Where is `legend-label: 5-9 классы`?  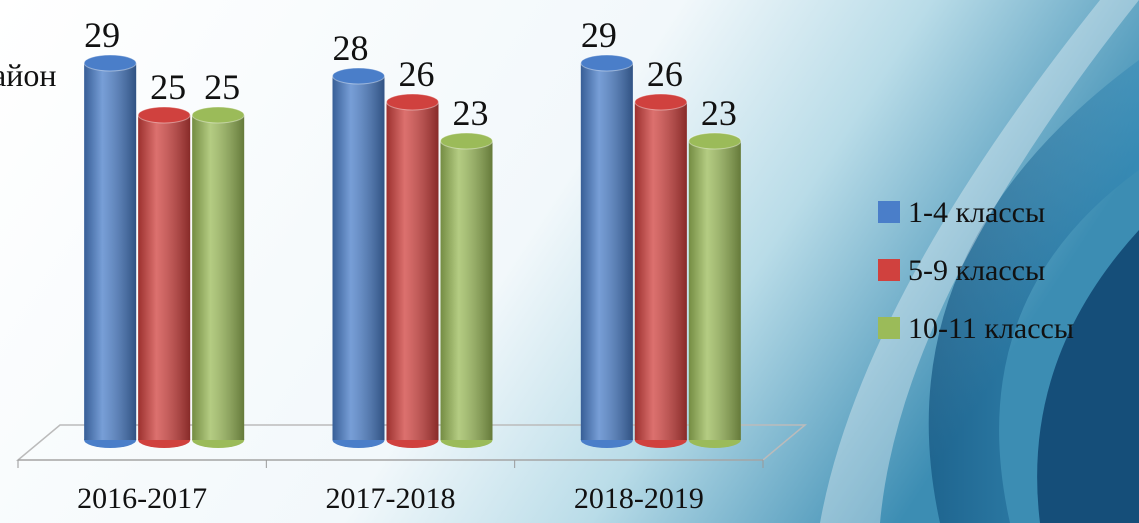
legend-label: 5-9 классы is located at coordinates (976, 270).